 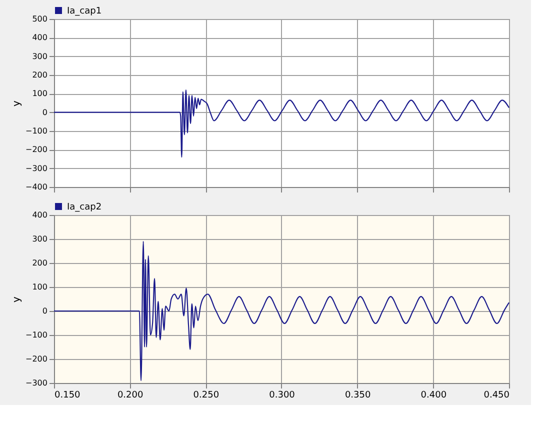 What do you see at coordinates (84, 207) in the screenshot?
I see `legend-label: Ia_cap2` at bounding box center [84, 207].